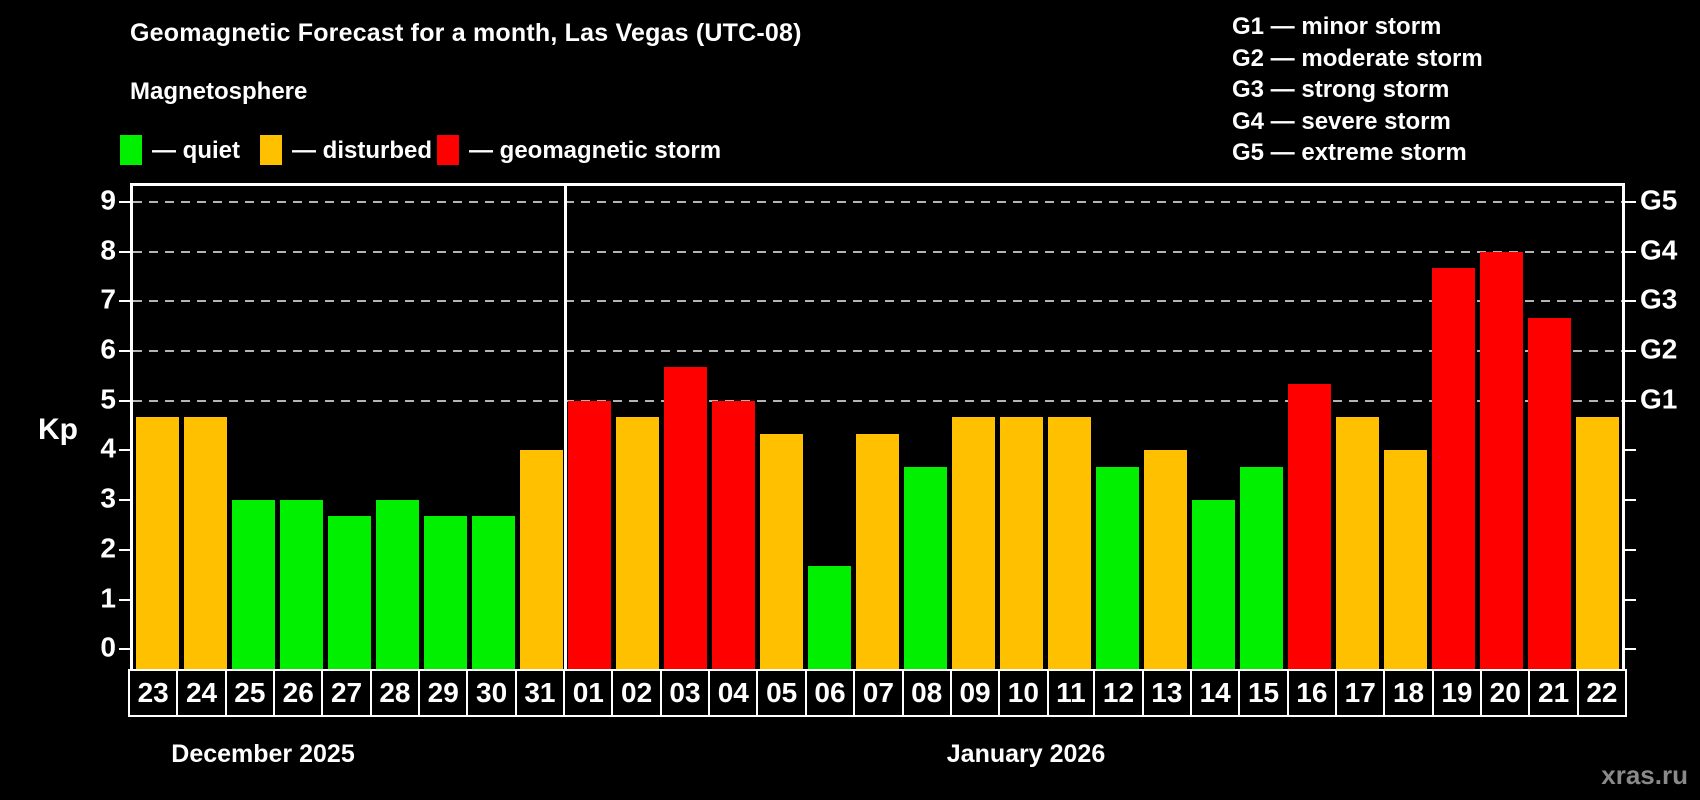 The height and width of the screenshot is (800, 1700). What do you see at coordinates (1118, 693) in the screenshot?
I see `date-cell: 12` at bounding box center [1118, 693].